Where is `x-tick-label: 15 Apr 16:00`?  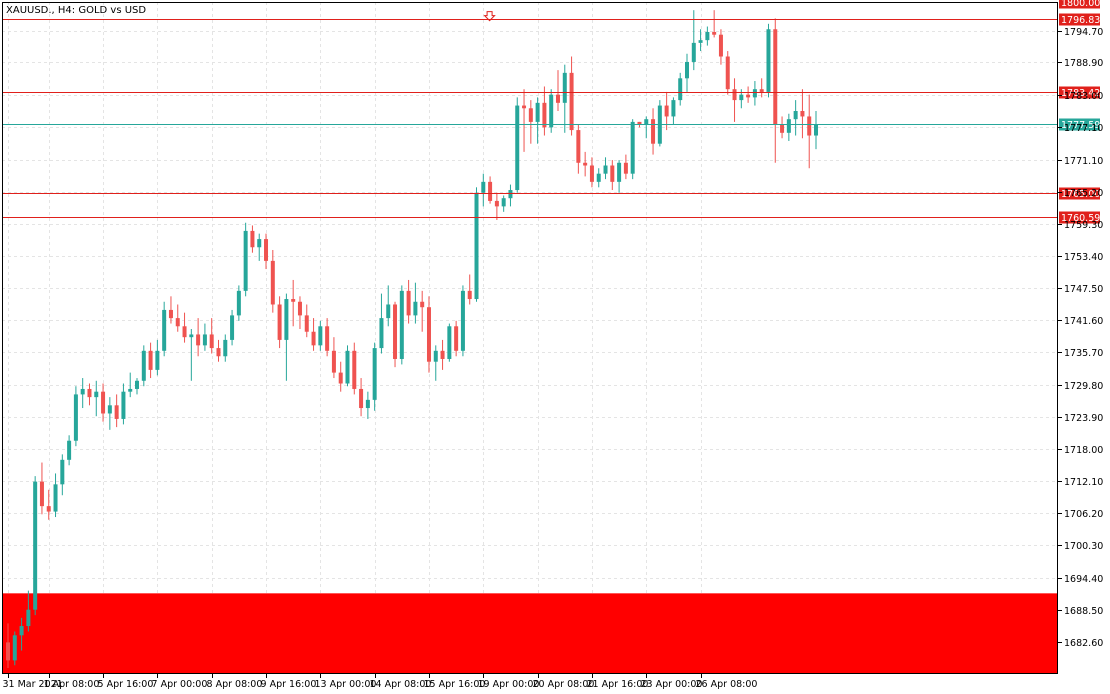
x-tick-label: 15 Apr 16:00 is located at coordinates (455, 684).